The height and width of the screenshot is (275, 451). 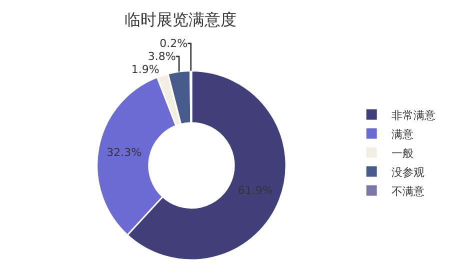 What do you see at coordinates (414, 115) in the screenshot?
I see `legend-label: 非常满意` at bounding box center [414, 115].